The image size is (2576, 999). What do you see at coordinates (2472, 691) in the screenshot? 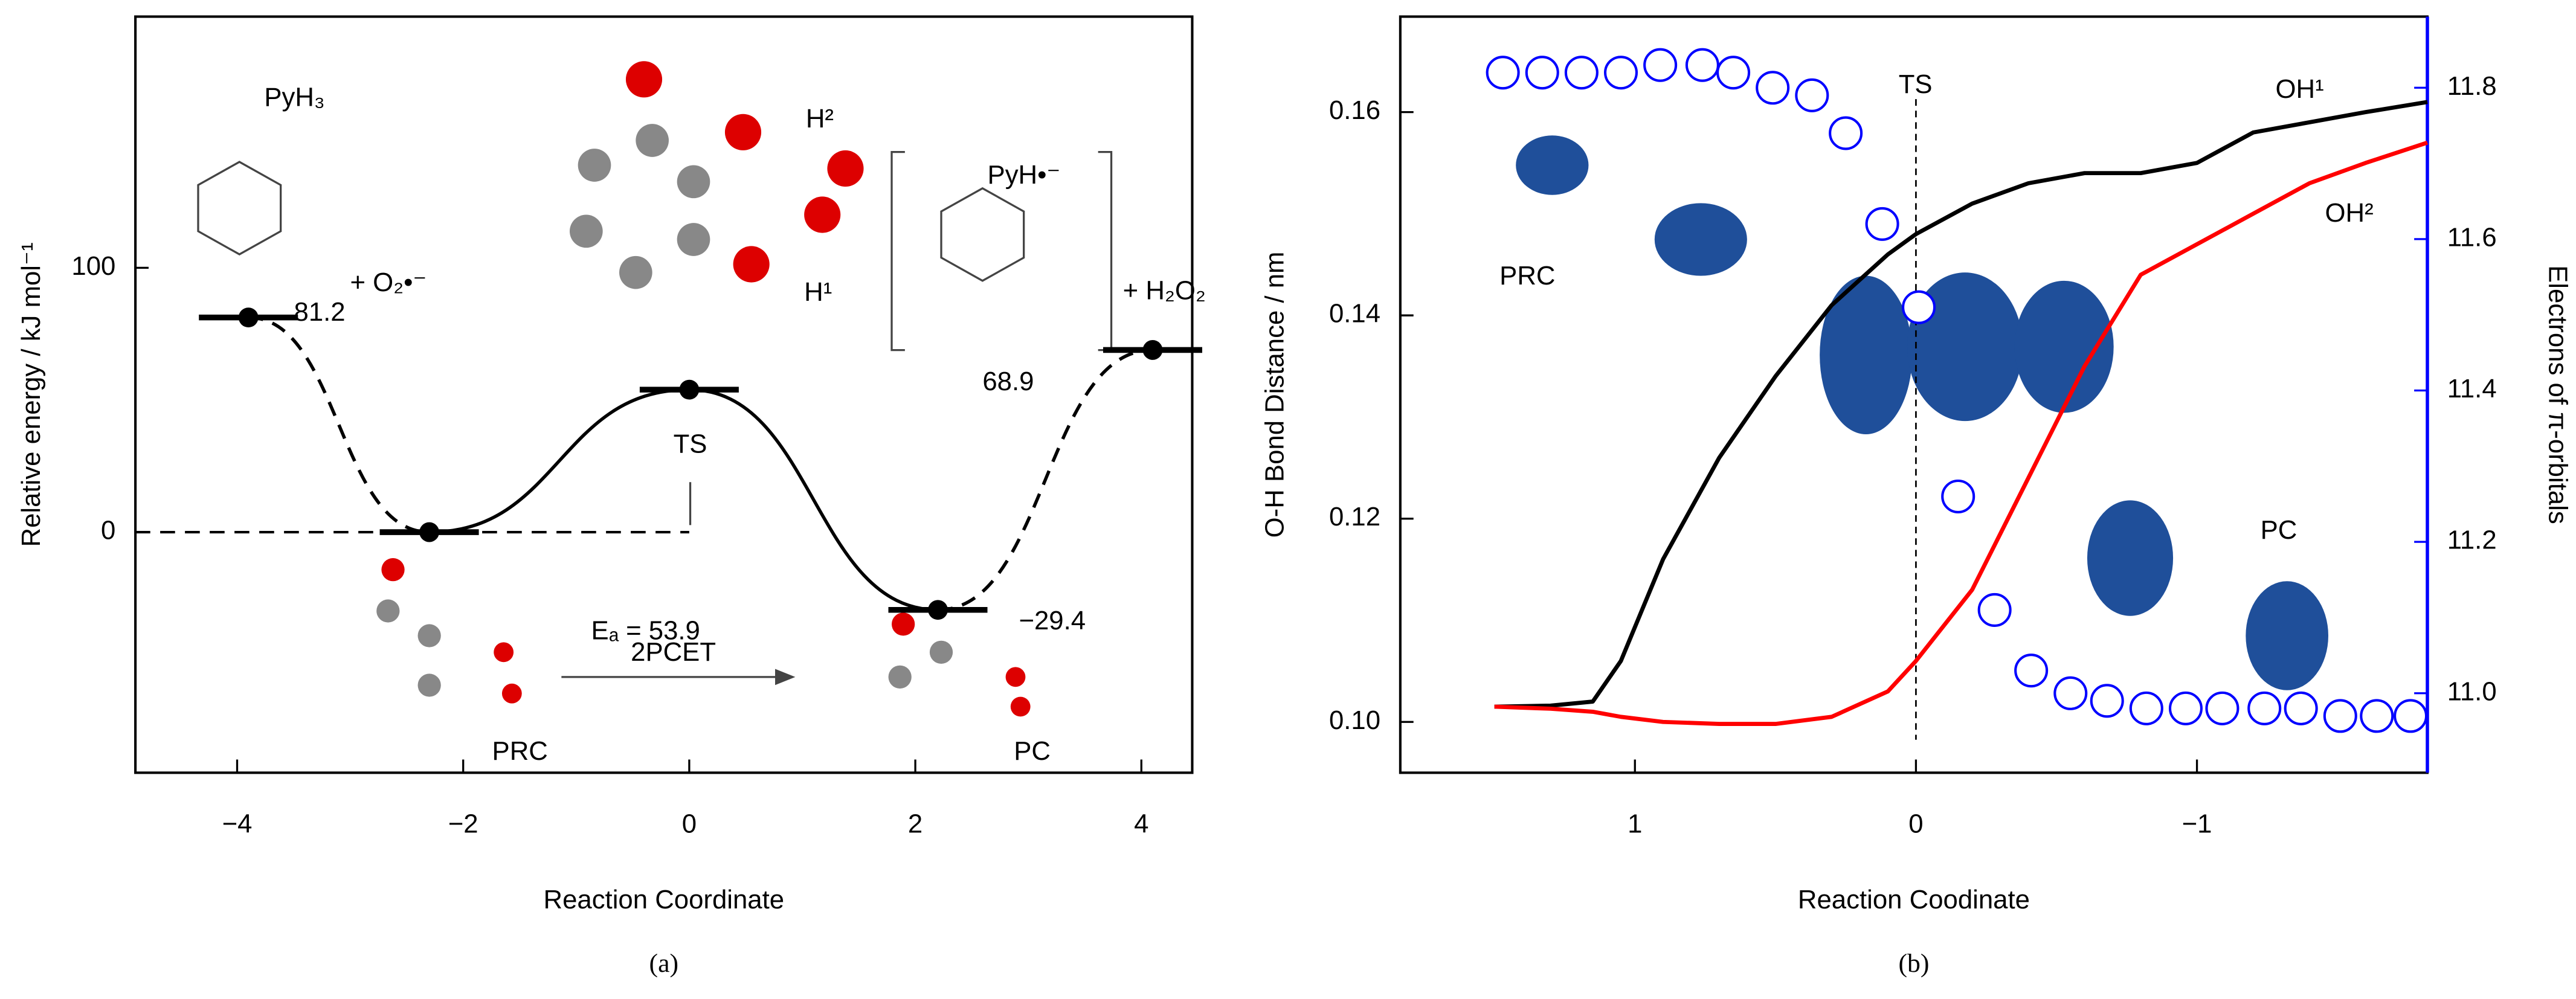
I see `y2-tick-label: 11.0` at bounding box center [2472, 691].